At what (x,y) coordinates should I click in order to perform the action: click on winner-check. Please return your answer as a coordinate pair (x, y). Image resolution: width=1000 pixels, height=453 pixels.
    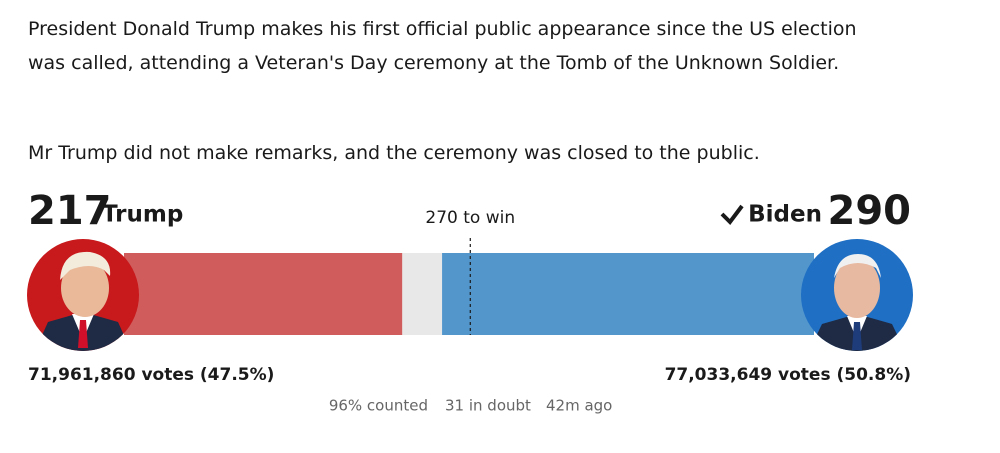
    Looking at the image, I should click on (732, 215).